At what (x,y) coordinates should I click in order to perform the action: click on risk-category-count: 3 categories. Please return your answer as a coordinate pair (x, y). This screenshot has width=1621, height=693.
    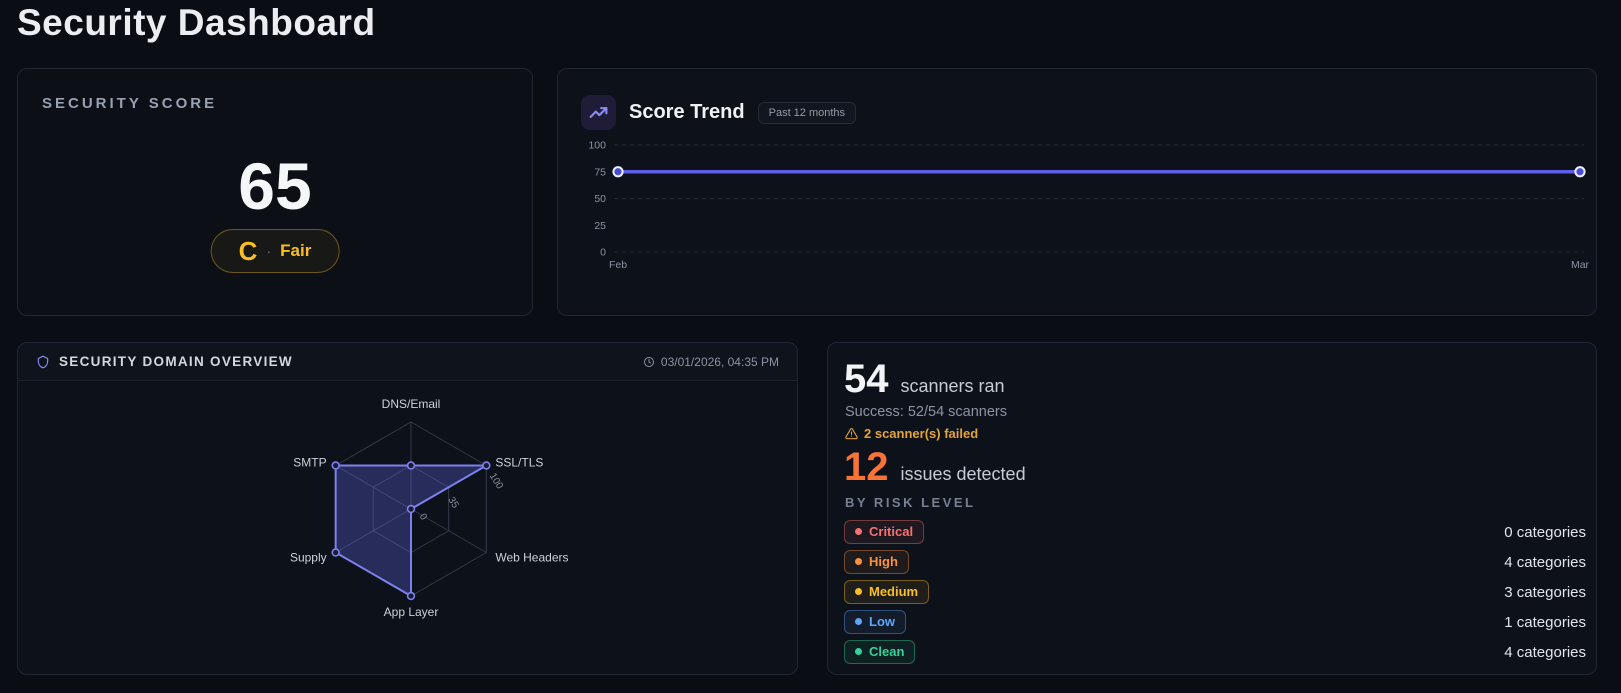
    Looking at the image, I should click on (1545, 592).